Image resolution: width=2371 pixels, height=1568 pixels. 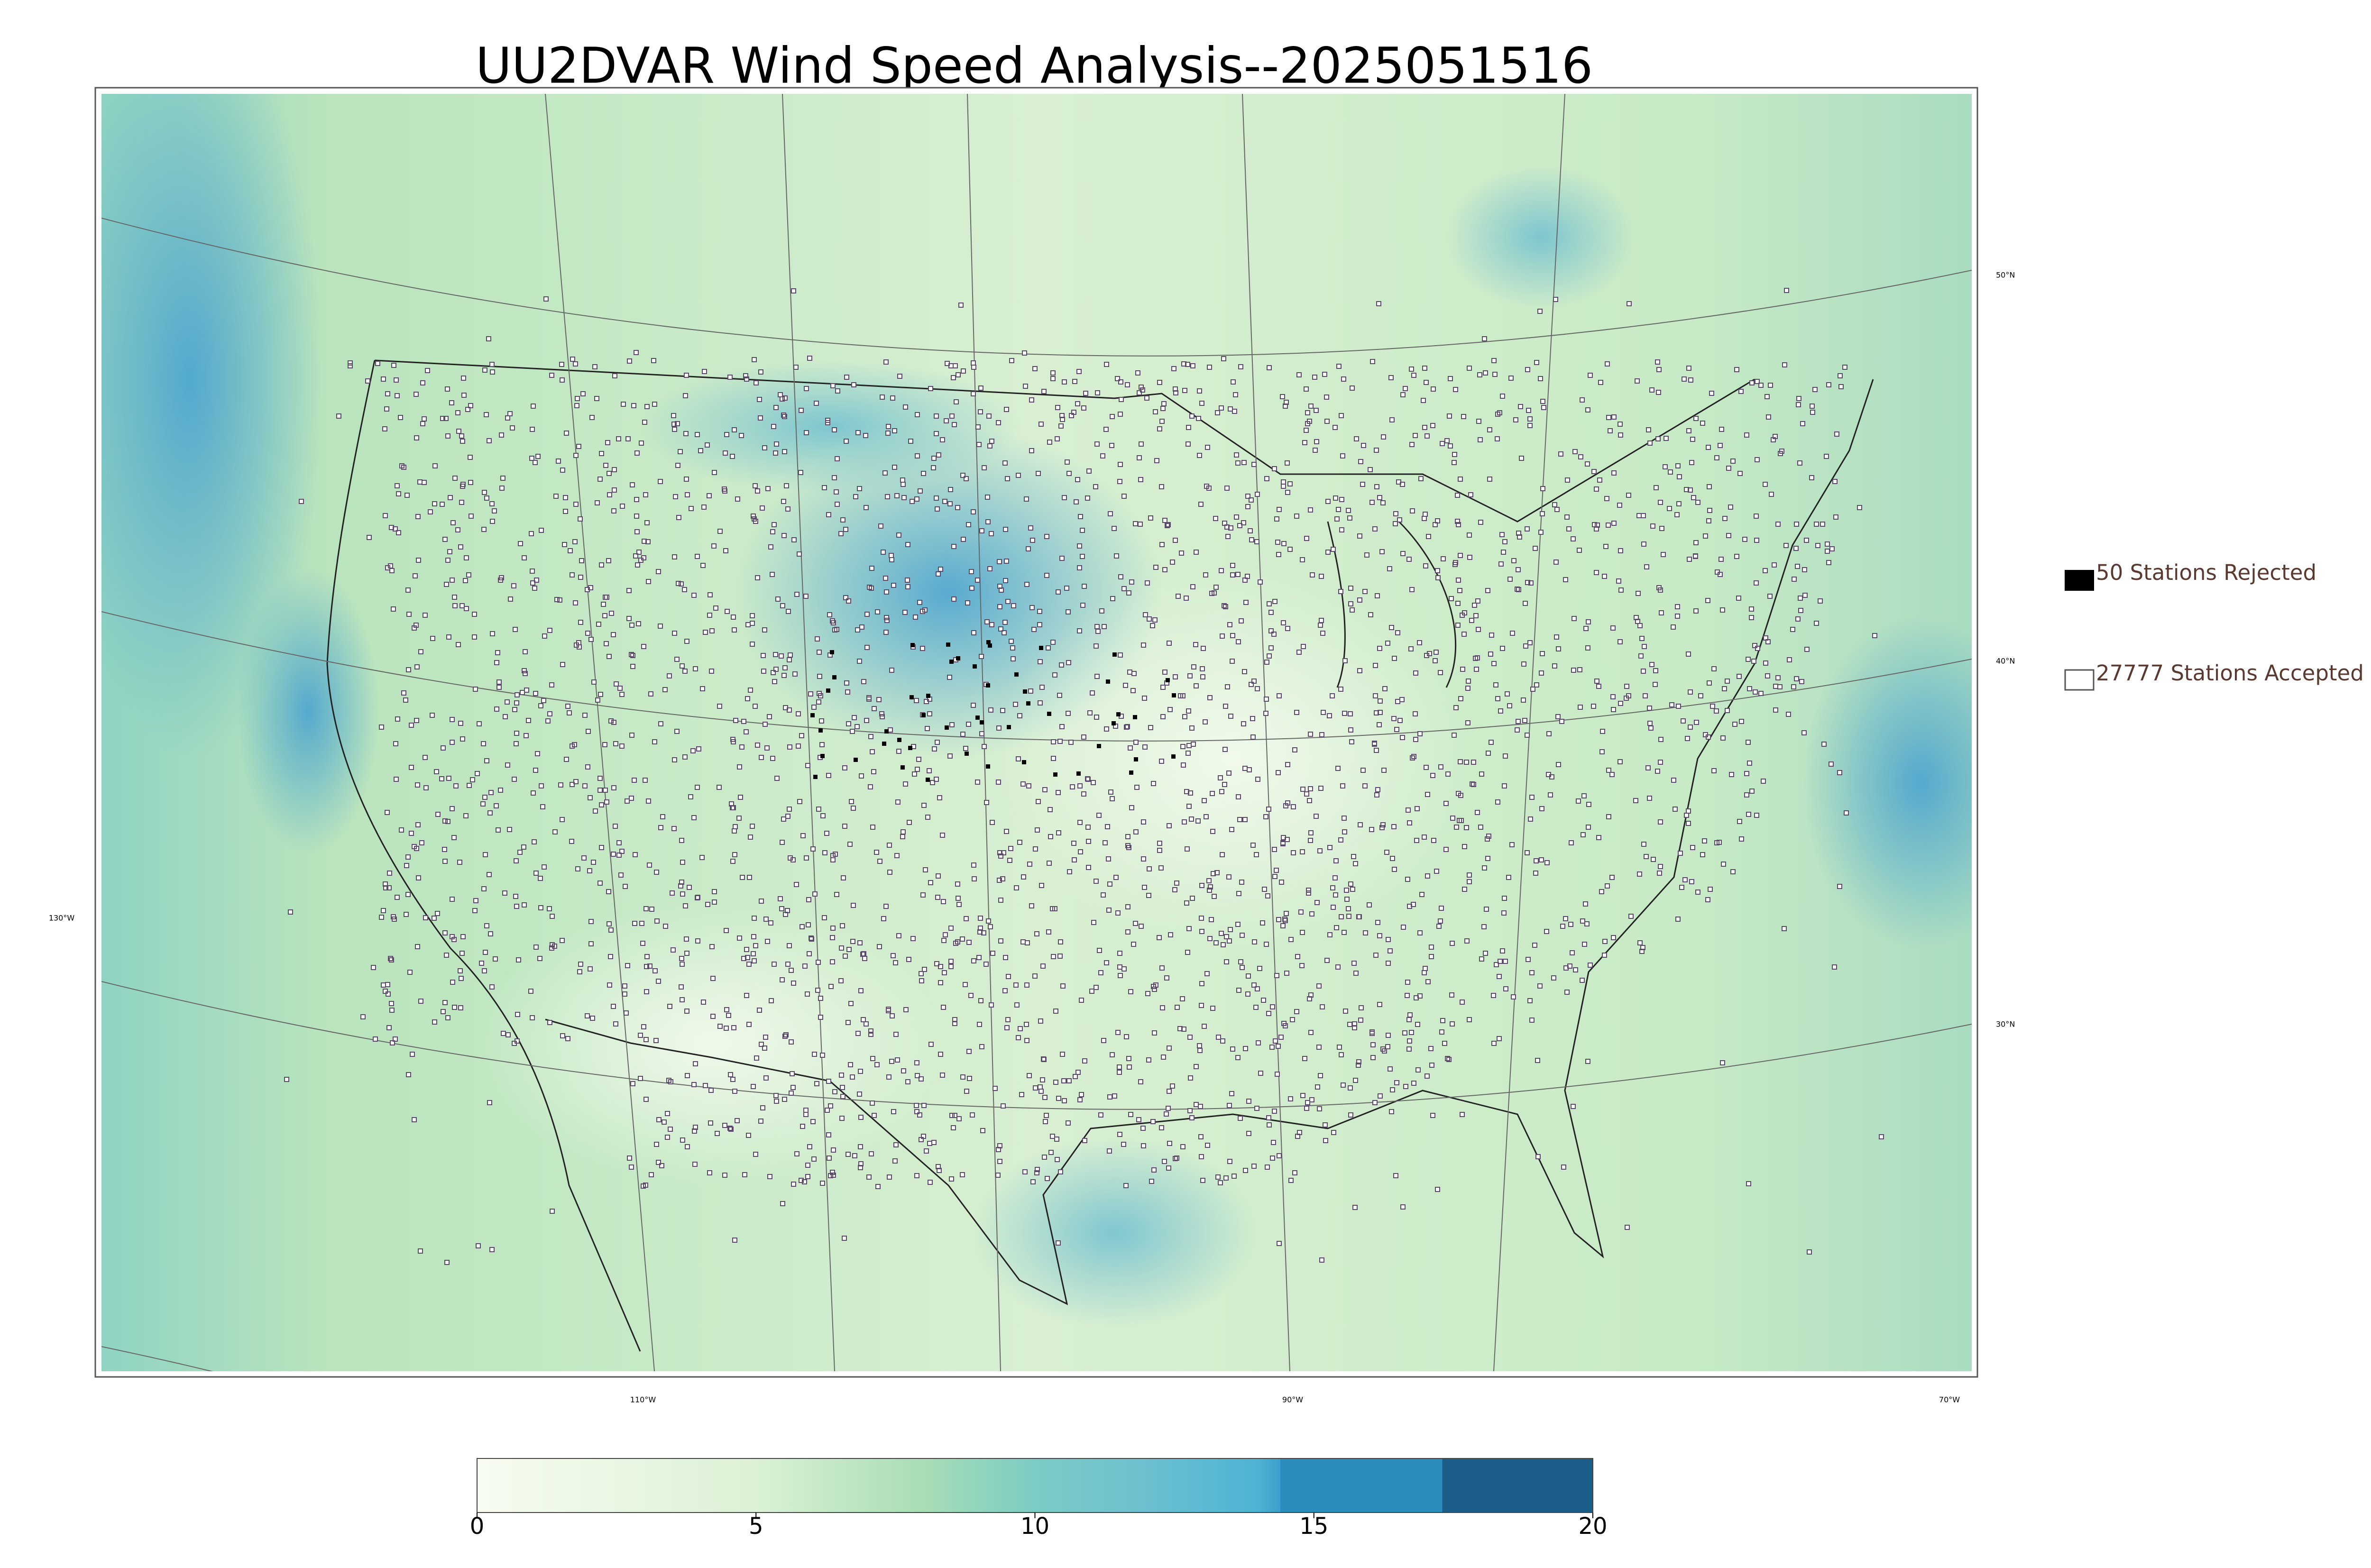 What do you see at coordinates (308, 711) in the screenshot?
I see `wind-high-coast` at bounding box center [308, 711].